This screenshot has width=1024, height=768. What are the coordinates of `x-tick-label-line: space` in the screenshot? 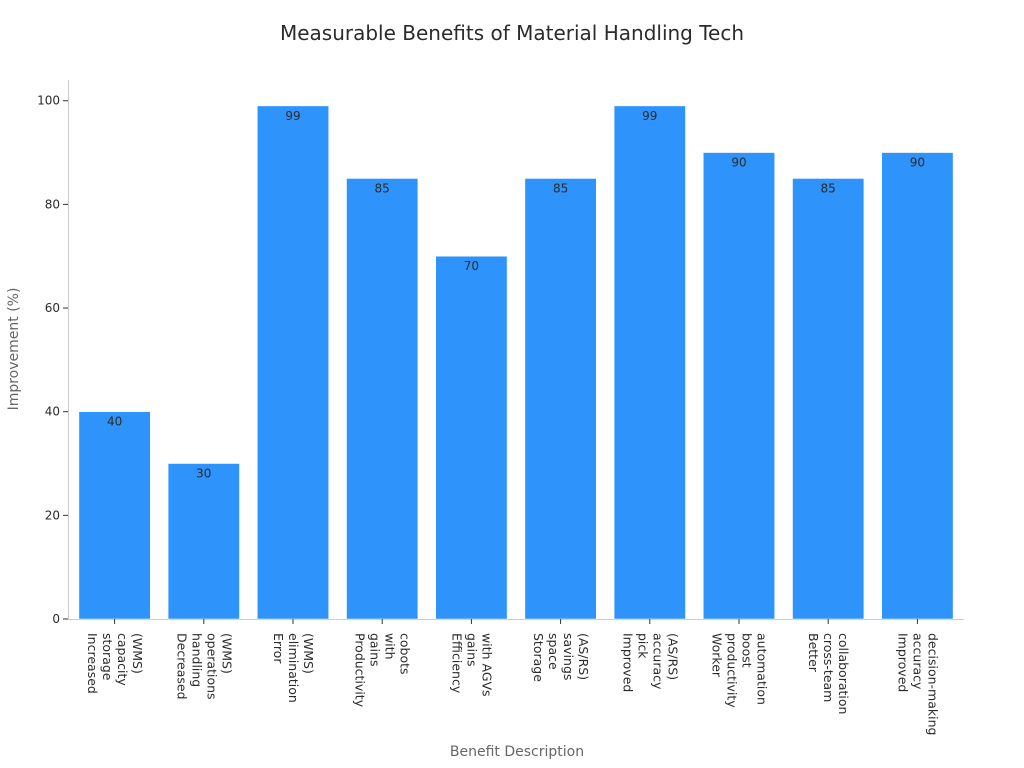 It's located at (553, 651).